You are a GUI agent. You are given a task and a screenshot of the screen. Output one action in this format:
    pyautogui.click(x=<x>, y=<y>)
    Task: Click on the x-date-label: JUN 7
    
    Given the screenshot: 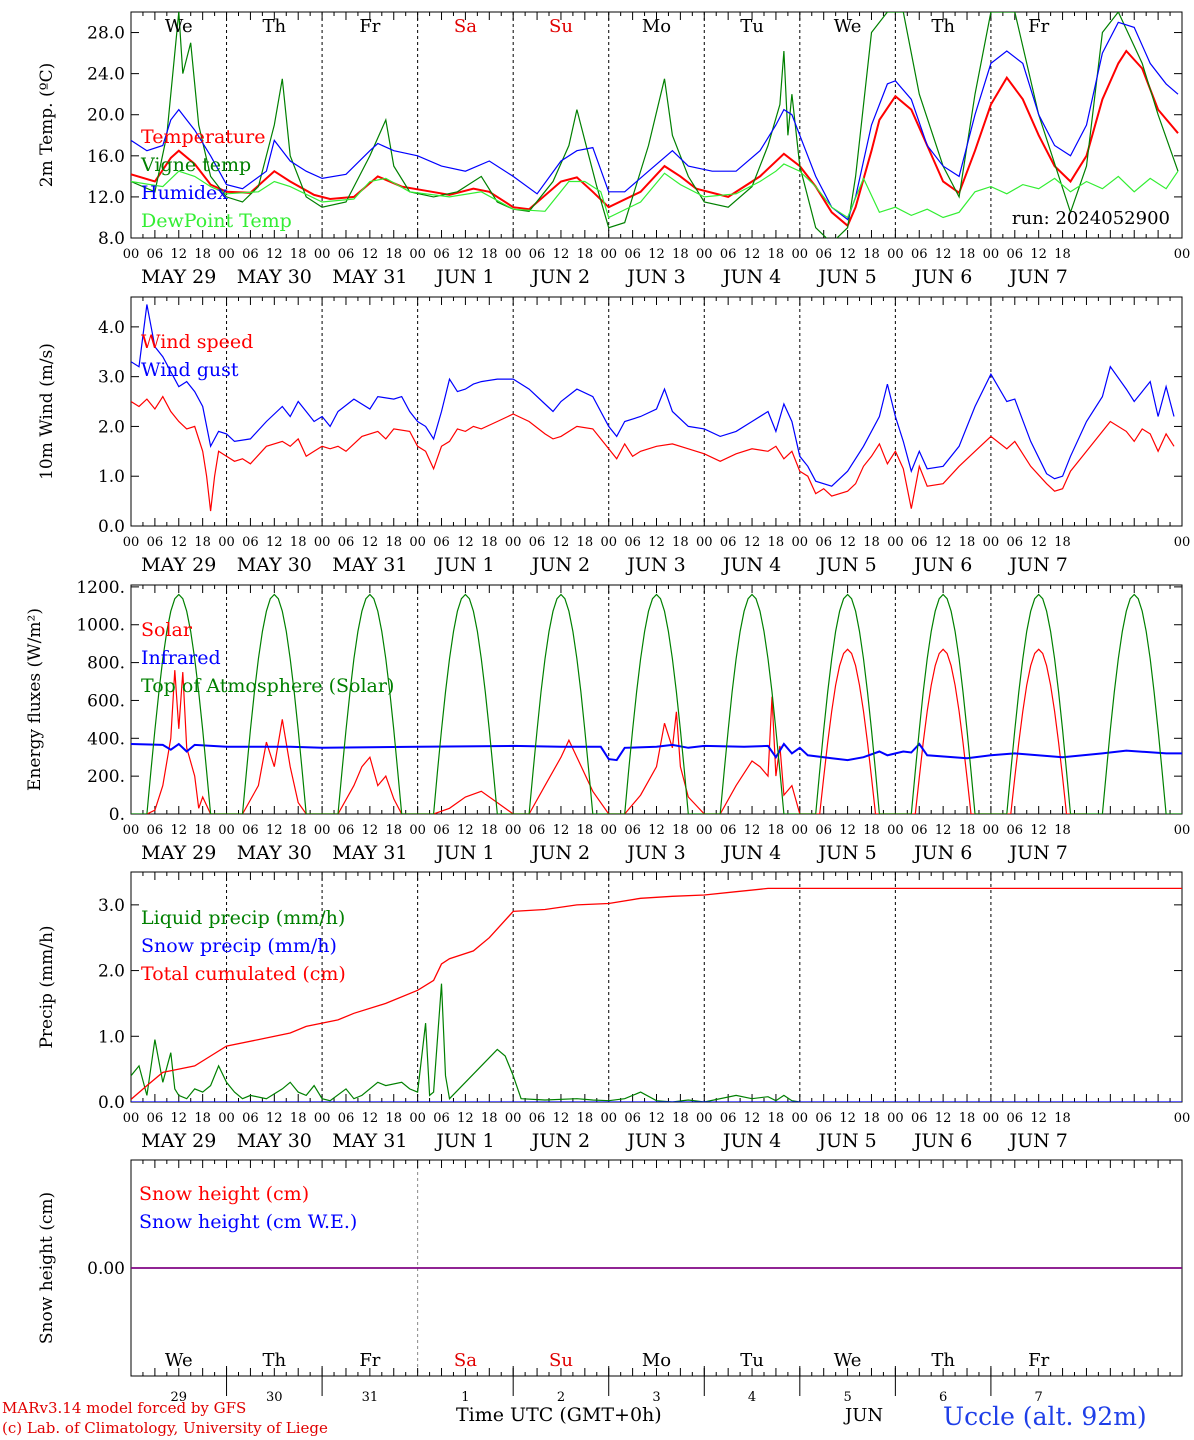 What is the action you would take?
    pyautogui.click(x=1037, y=277)
    